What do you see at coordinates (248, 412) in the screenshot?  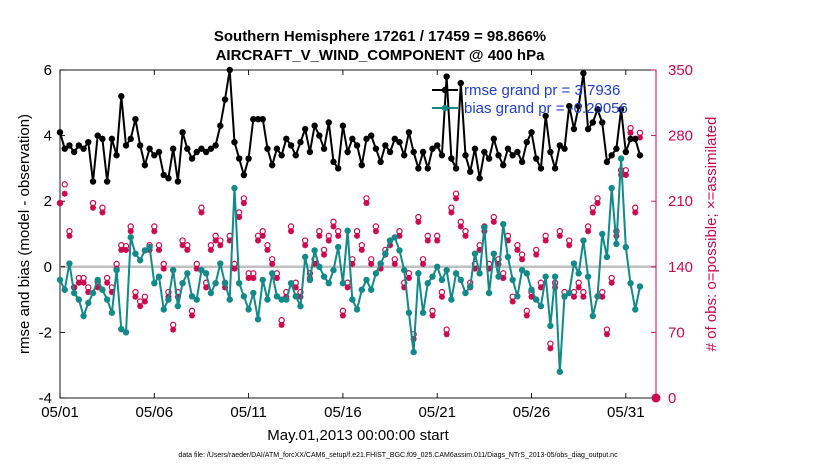 I see `x-tick-label: 05/11` at bounding box center [248, 412].